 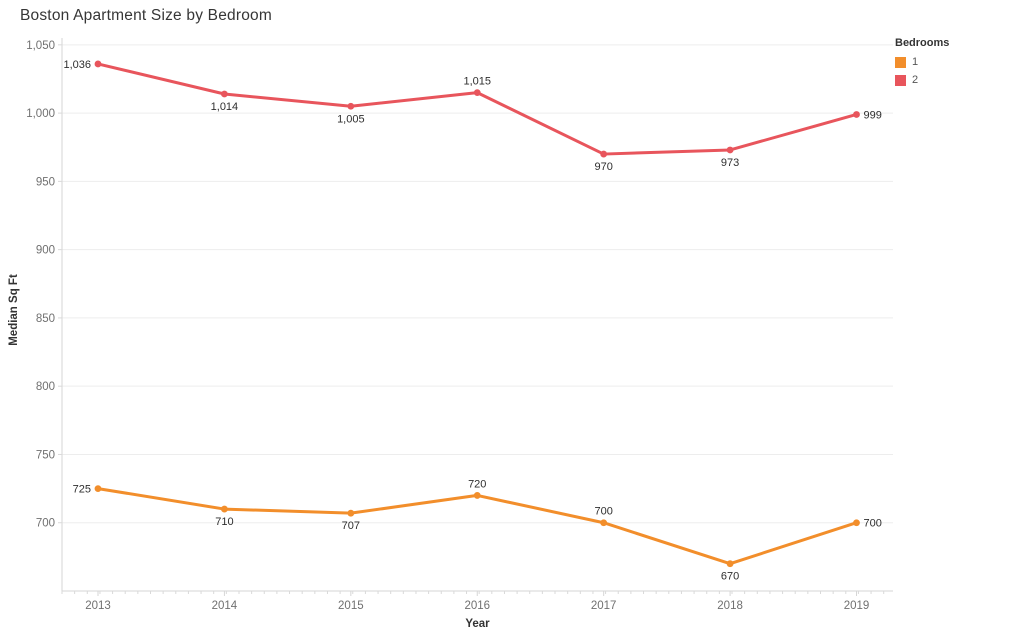 I want to click on data-point-2br-2018, so click(x=730, y=150).